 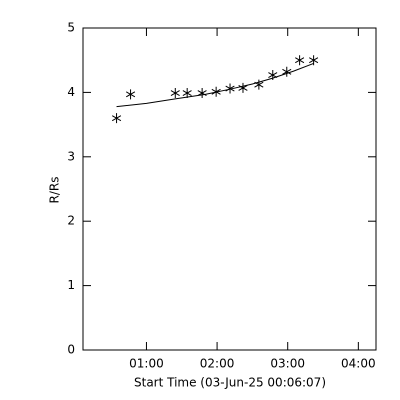 What do you see at coordinates (146, 364) in the screenshot?
I see `x-tick-label: 01:00` at bounding box center [146, 364].